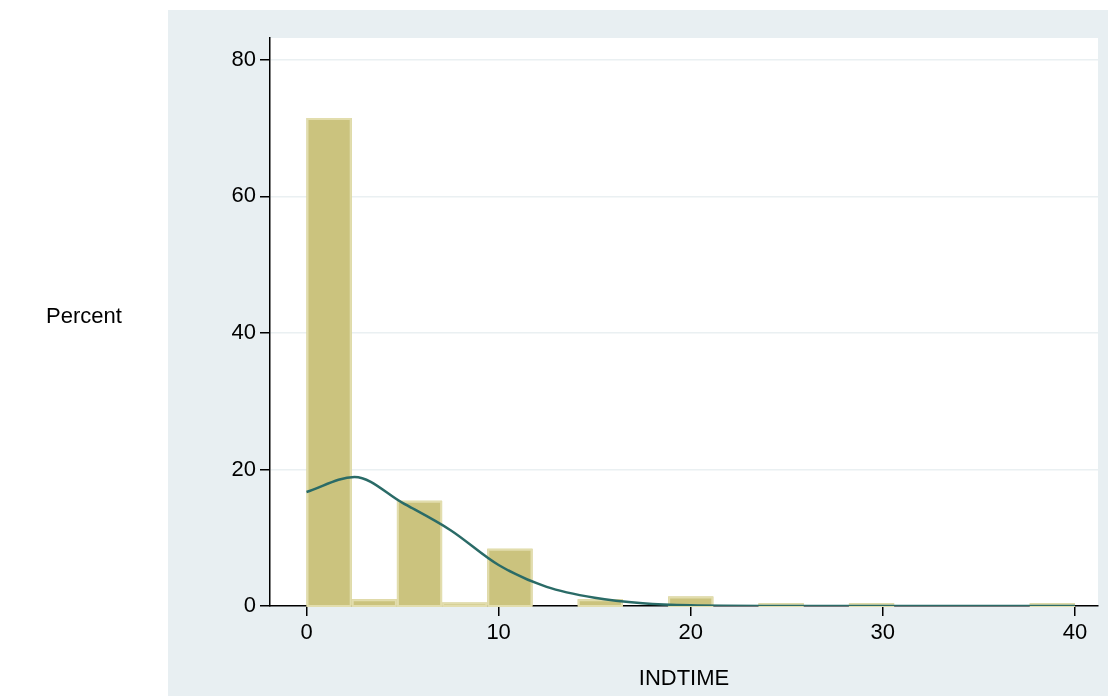  I want to click on y-tick-label: 40, so click(243, 331).